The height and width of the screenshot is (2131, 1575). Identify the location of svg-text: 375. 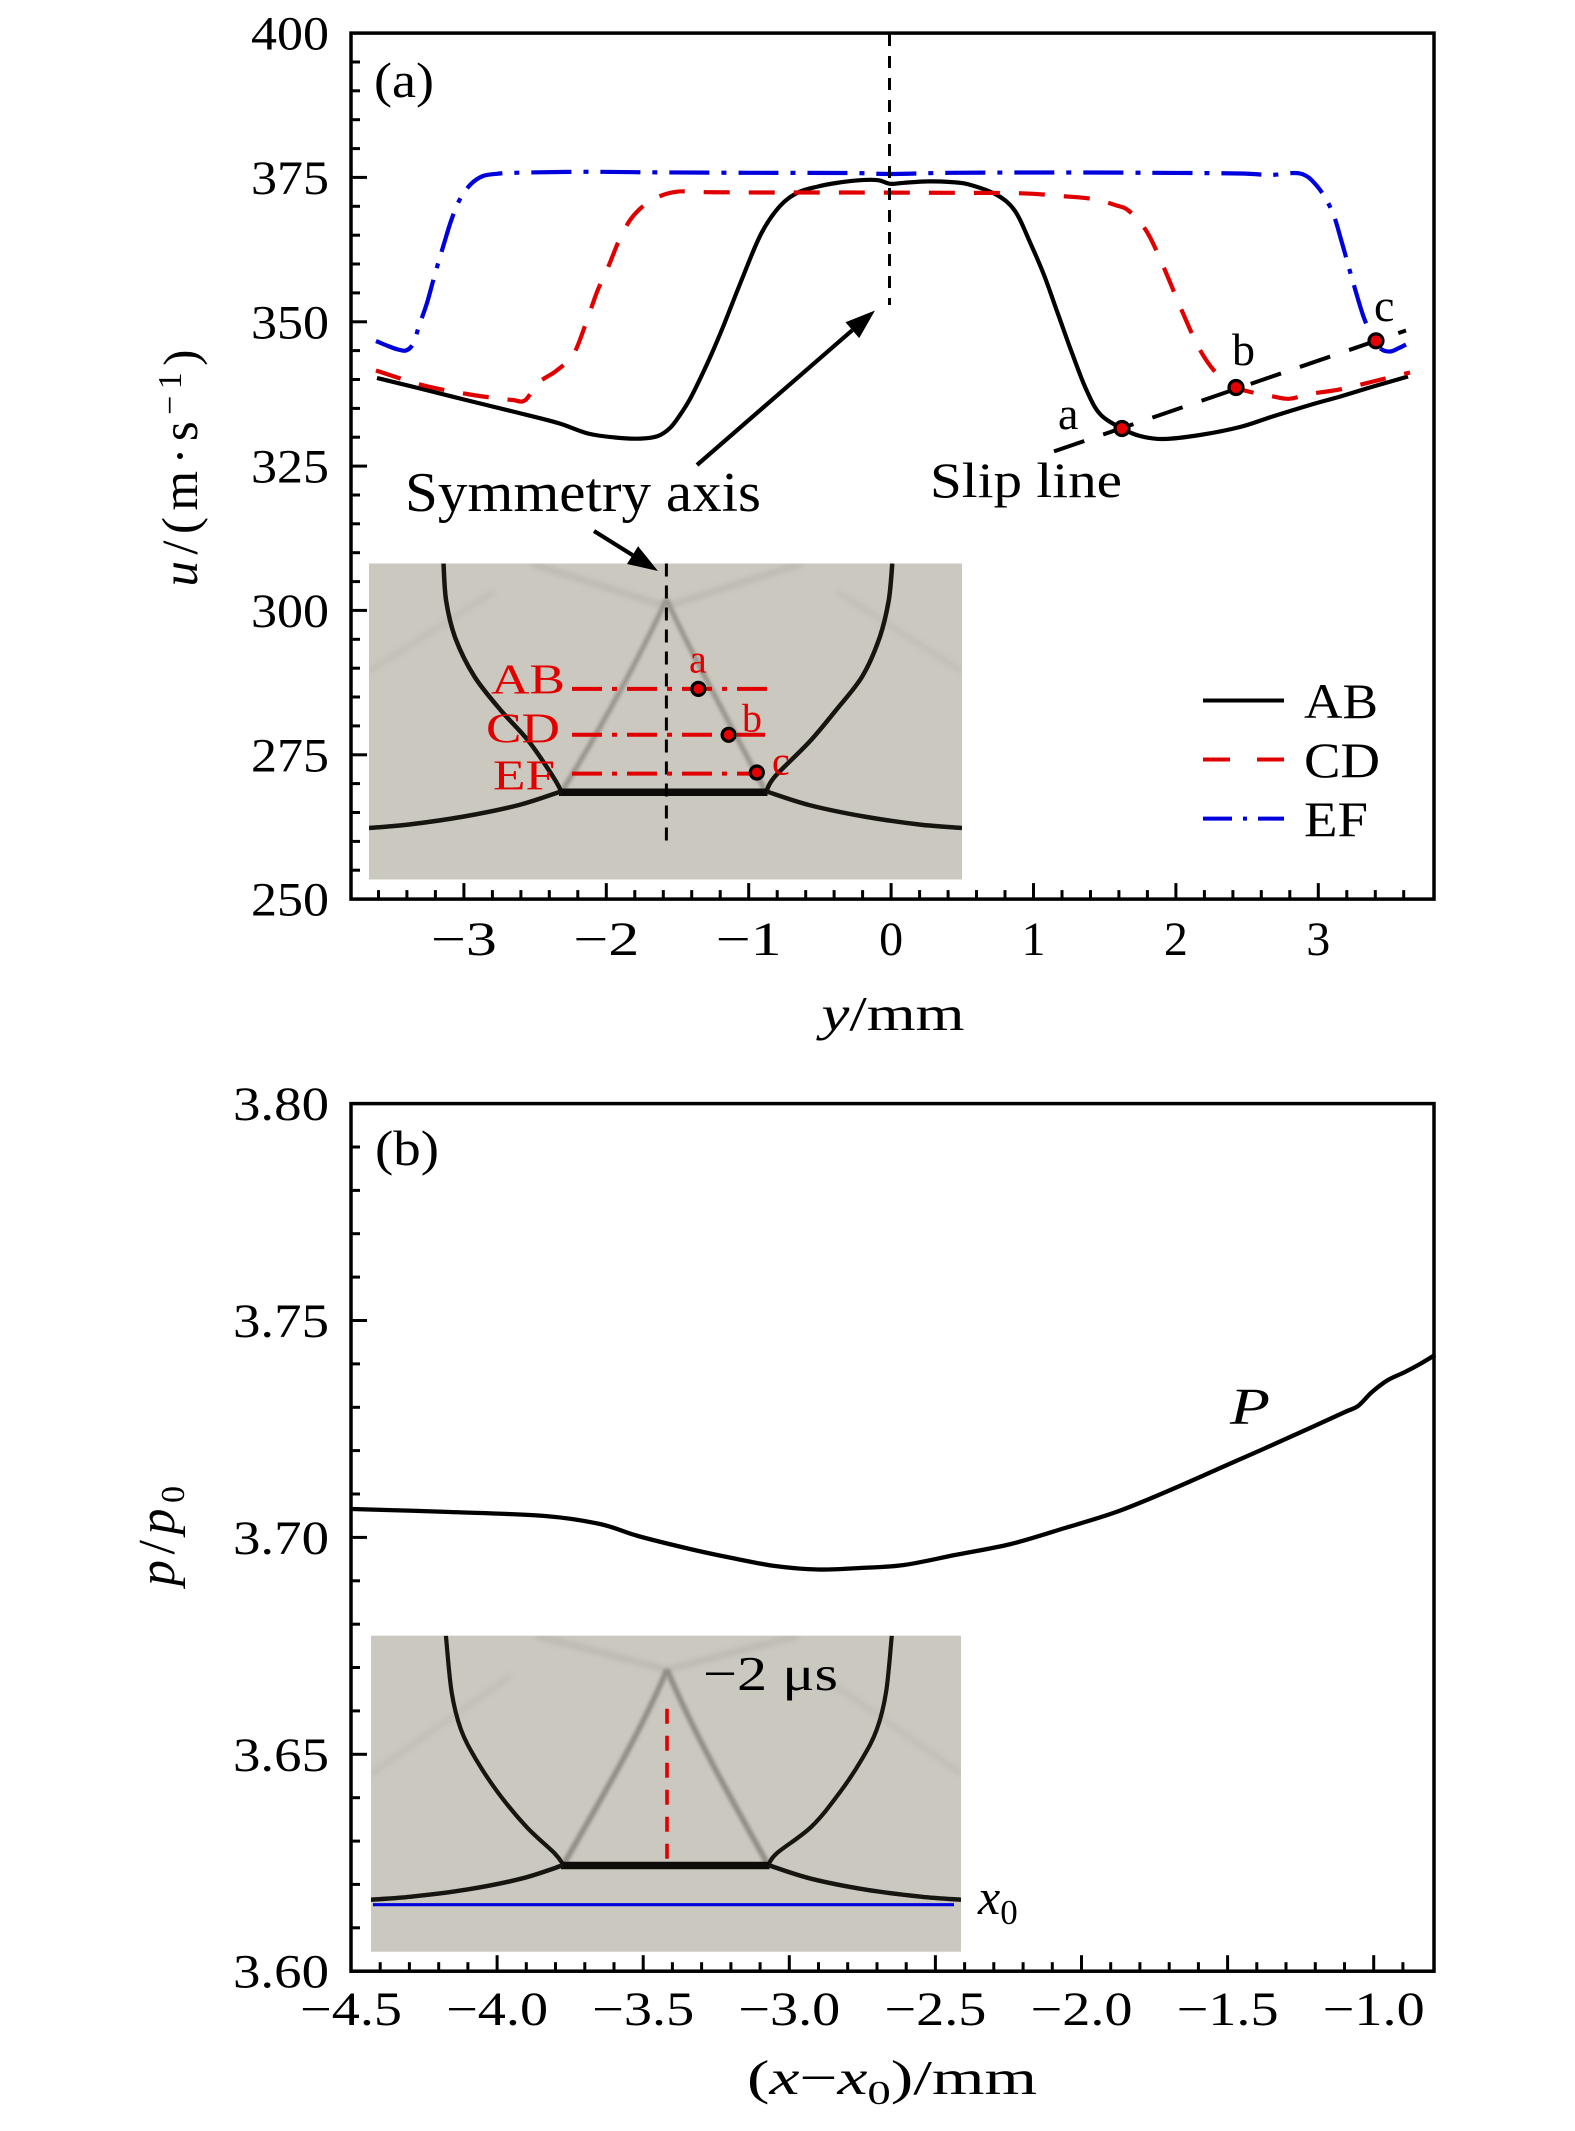
(290, 178).